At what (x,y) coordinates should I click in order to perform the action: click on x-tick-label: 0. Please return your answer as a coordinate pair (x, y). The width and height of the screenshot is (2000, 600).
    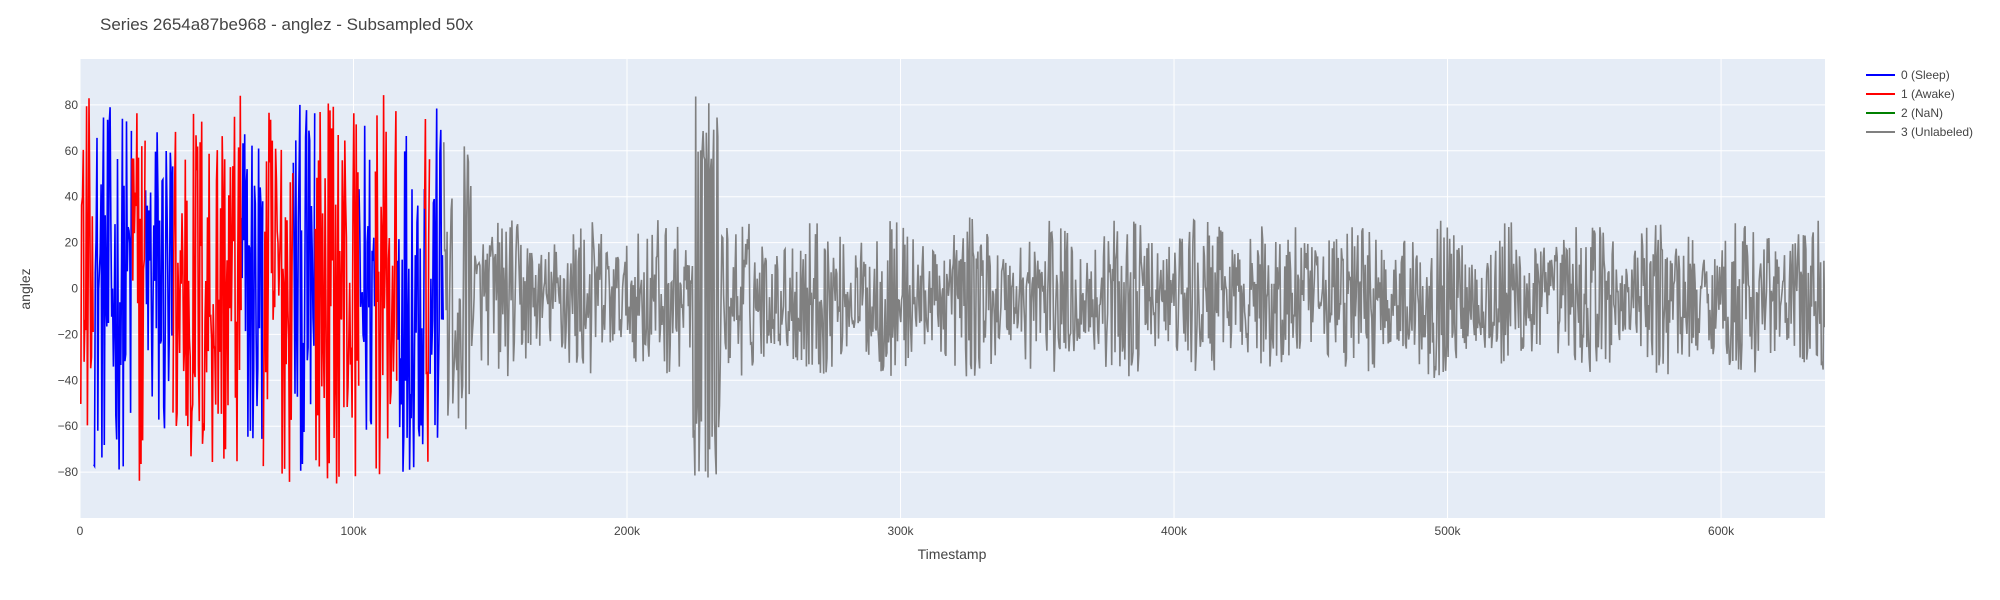
    Looking at the image, I should click on (80, 531).